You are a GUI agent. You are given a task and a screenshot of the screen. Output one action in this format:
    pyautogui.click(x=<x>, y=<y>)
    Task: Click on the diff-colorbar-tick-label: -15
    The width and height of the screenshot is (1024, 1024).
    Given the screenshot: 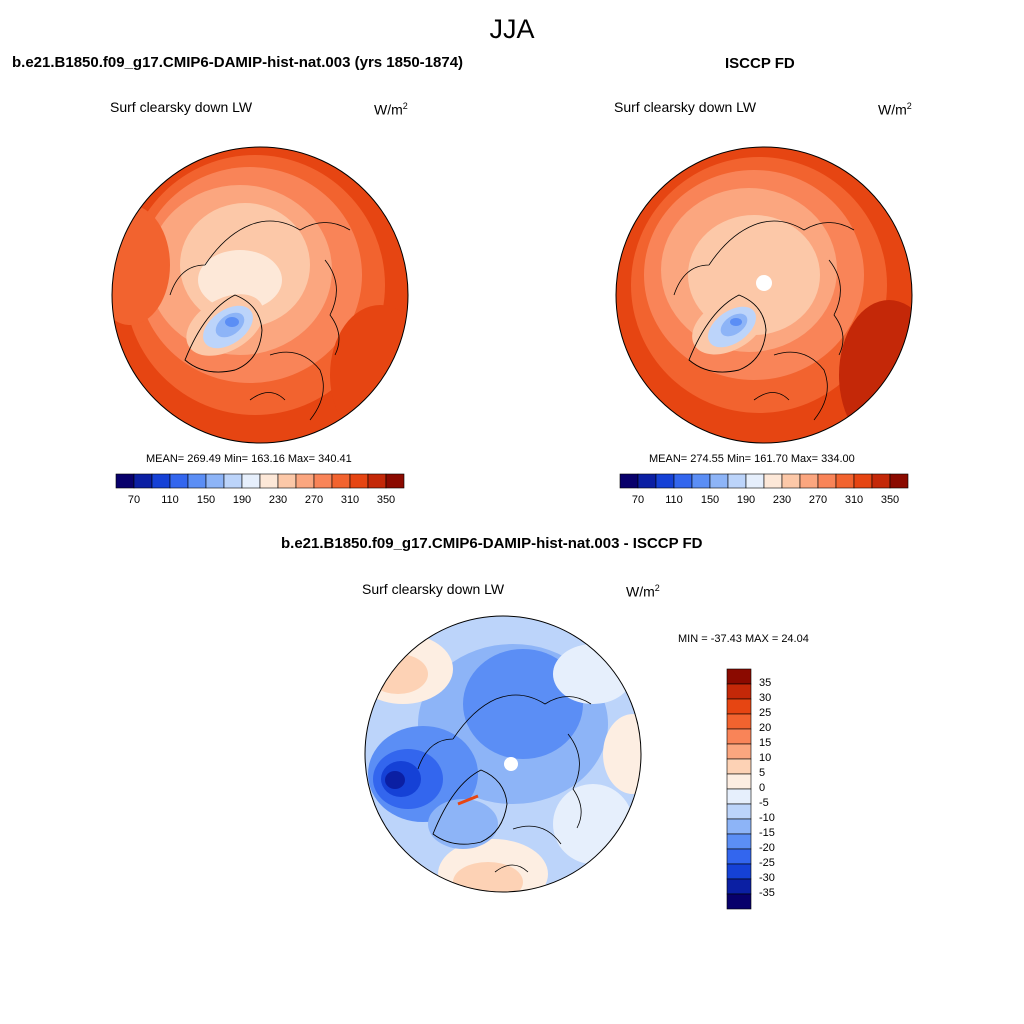 What is the action you would take?
    pyautogui.click(x=767, y=833)
    